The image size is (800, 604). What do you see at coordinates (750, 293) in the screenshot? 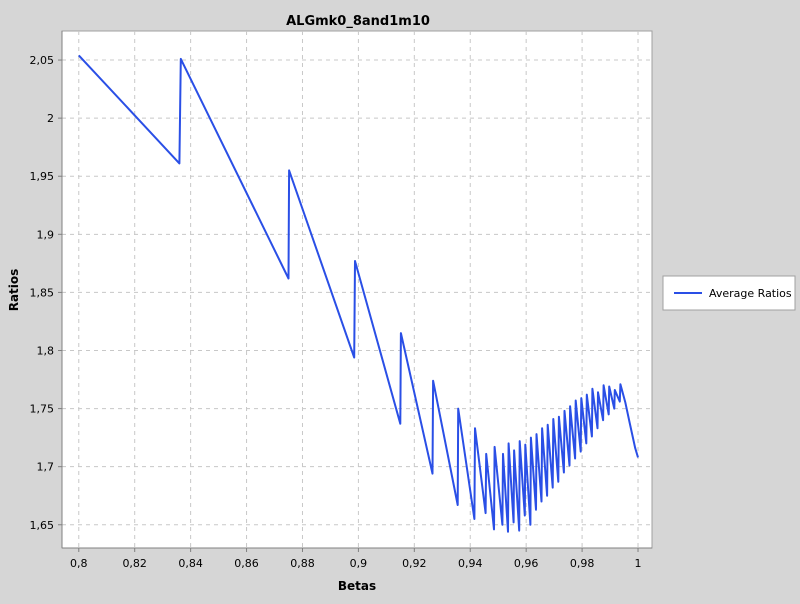
I see `legend-label: Average Ratios` at bounding box center [750, 293].